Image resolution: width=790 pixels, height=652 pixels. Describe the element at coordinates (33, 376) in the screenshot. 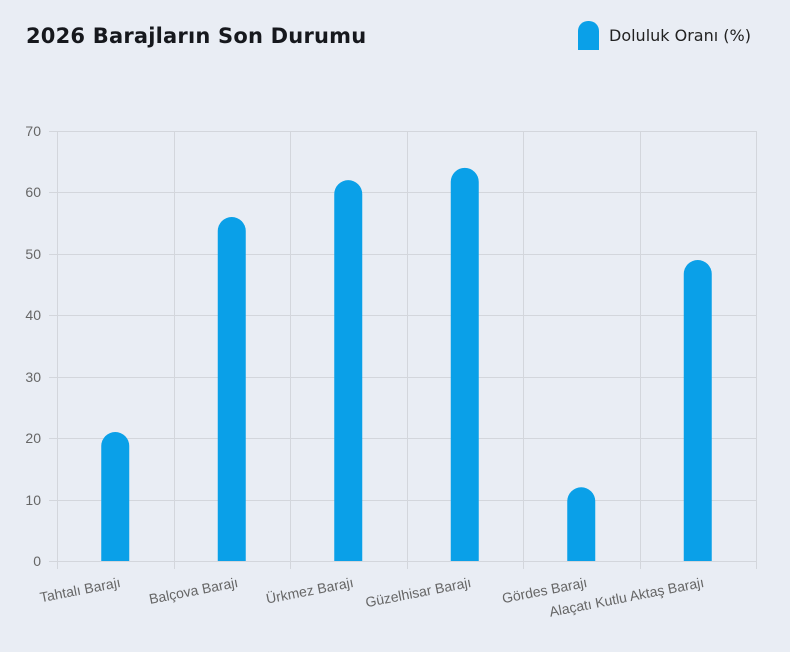

I see `y-tick-label: 30` at that location.